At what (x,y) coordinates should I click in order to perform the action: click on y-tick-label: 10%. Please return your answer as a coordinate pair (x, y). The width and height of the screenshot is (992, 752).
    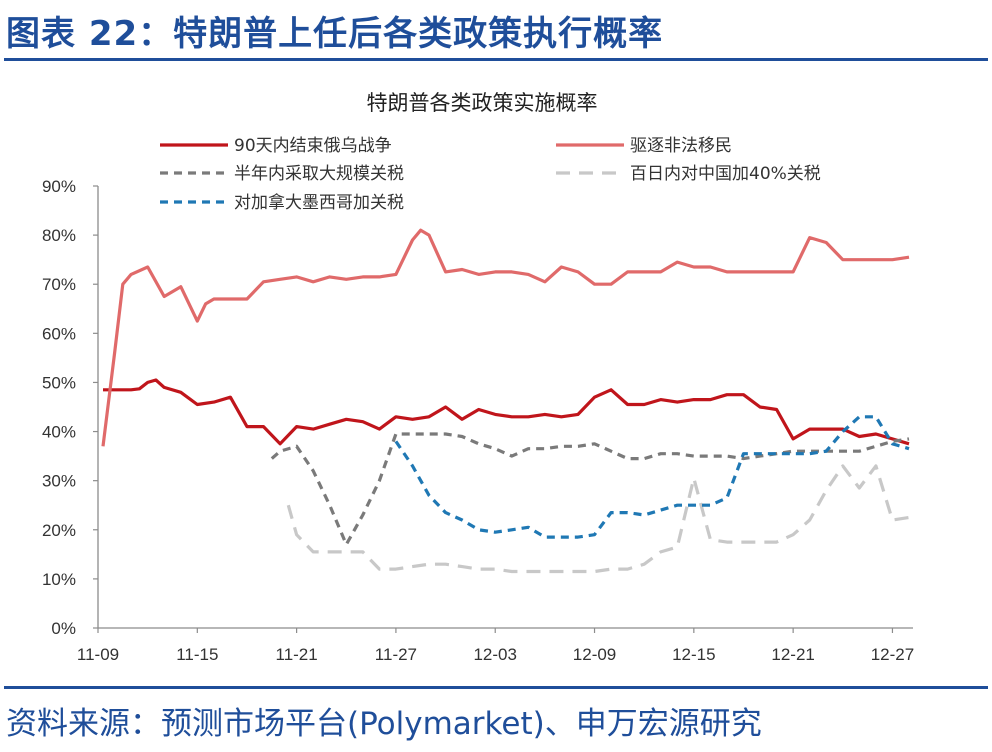
    Looking at the image, I should click on (59, 579).